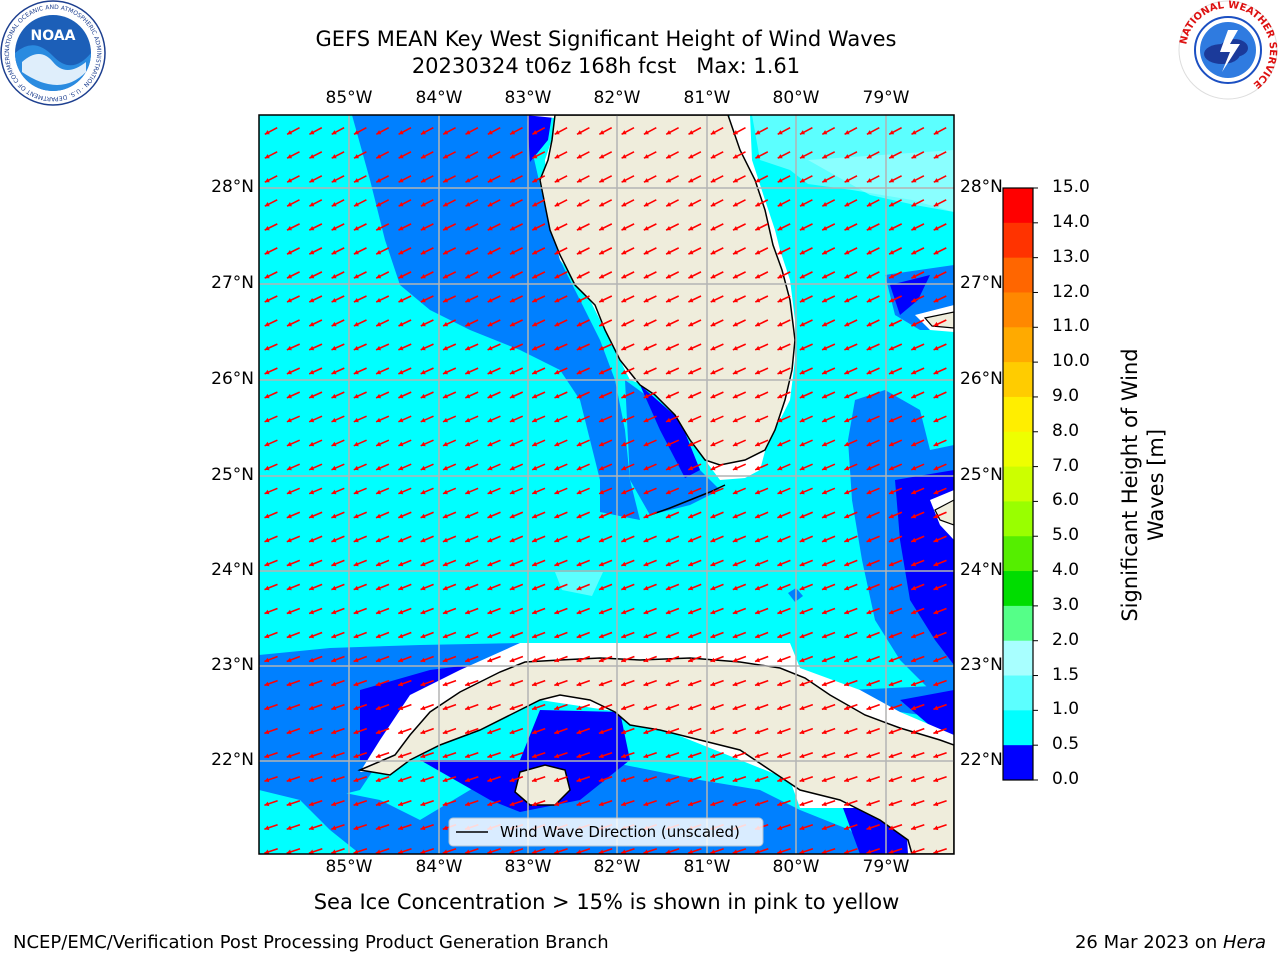 The width and height of the screenshot is (1280, 960). Describe the element at coordinates (232, 760) in the screenshot. I see `left-lat-label: 22°N` at that location.